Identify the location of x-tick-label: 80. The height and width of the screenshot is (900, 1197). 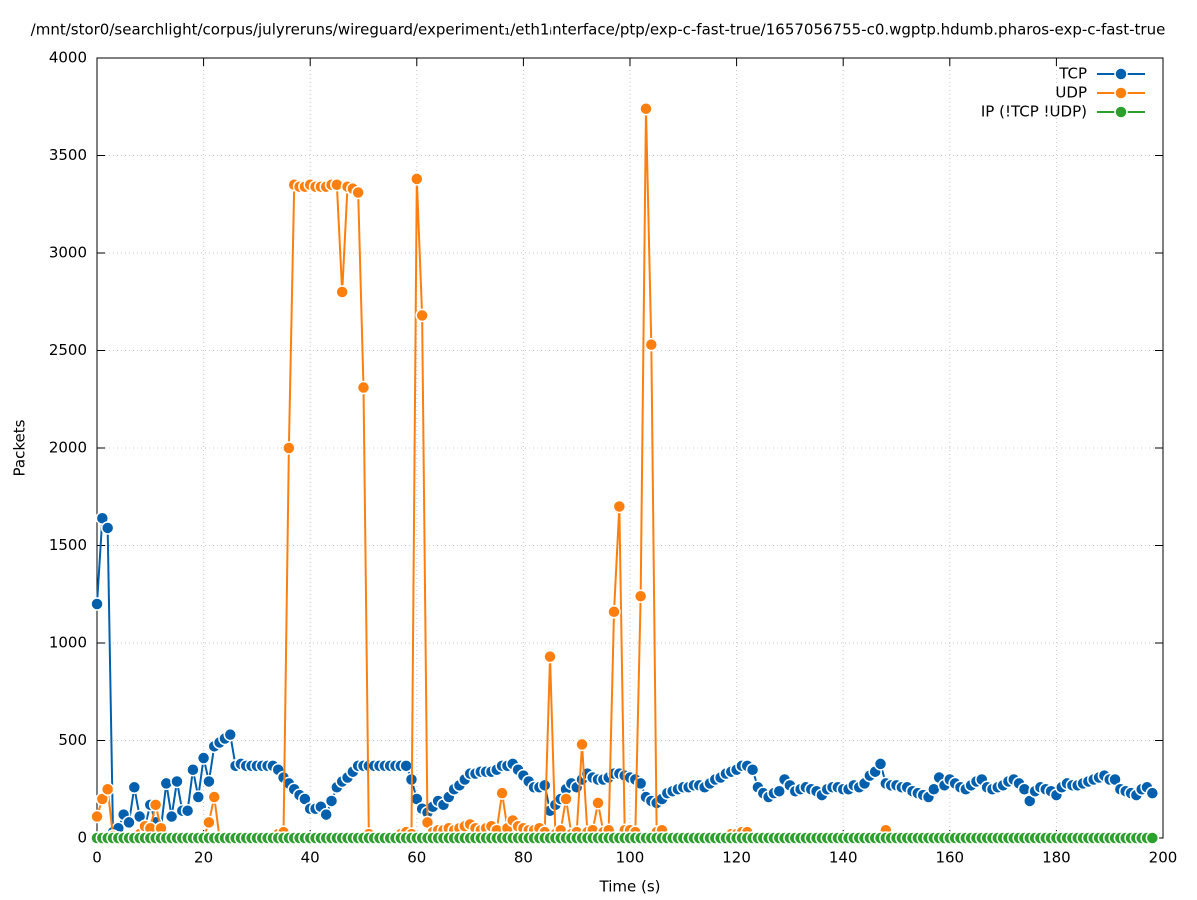
(523, 858).